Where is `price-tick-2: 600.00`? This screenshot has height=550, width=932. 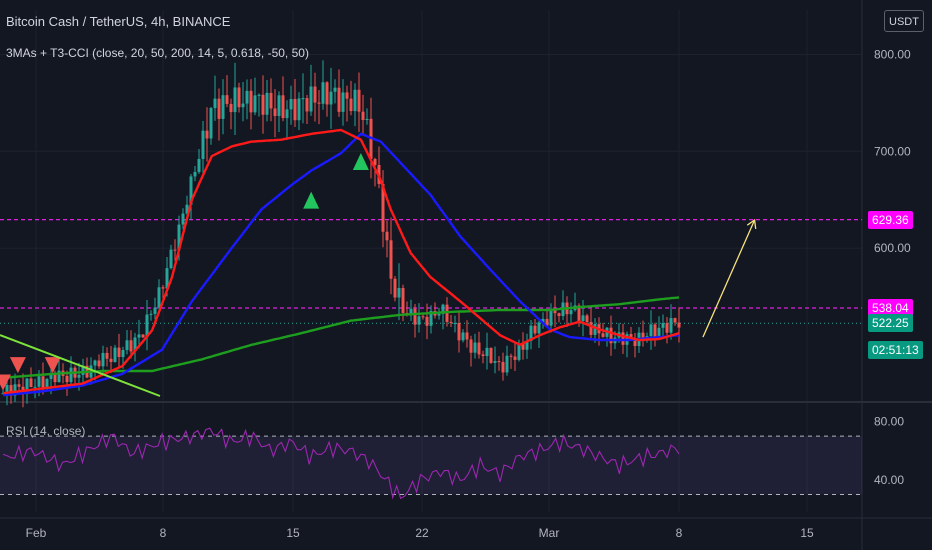 price-tick-2: 600.00 is located at coordinates (892, 248).